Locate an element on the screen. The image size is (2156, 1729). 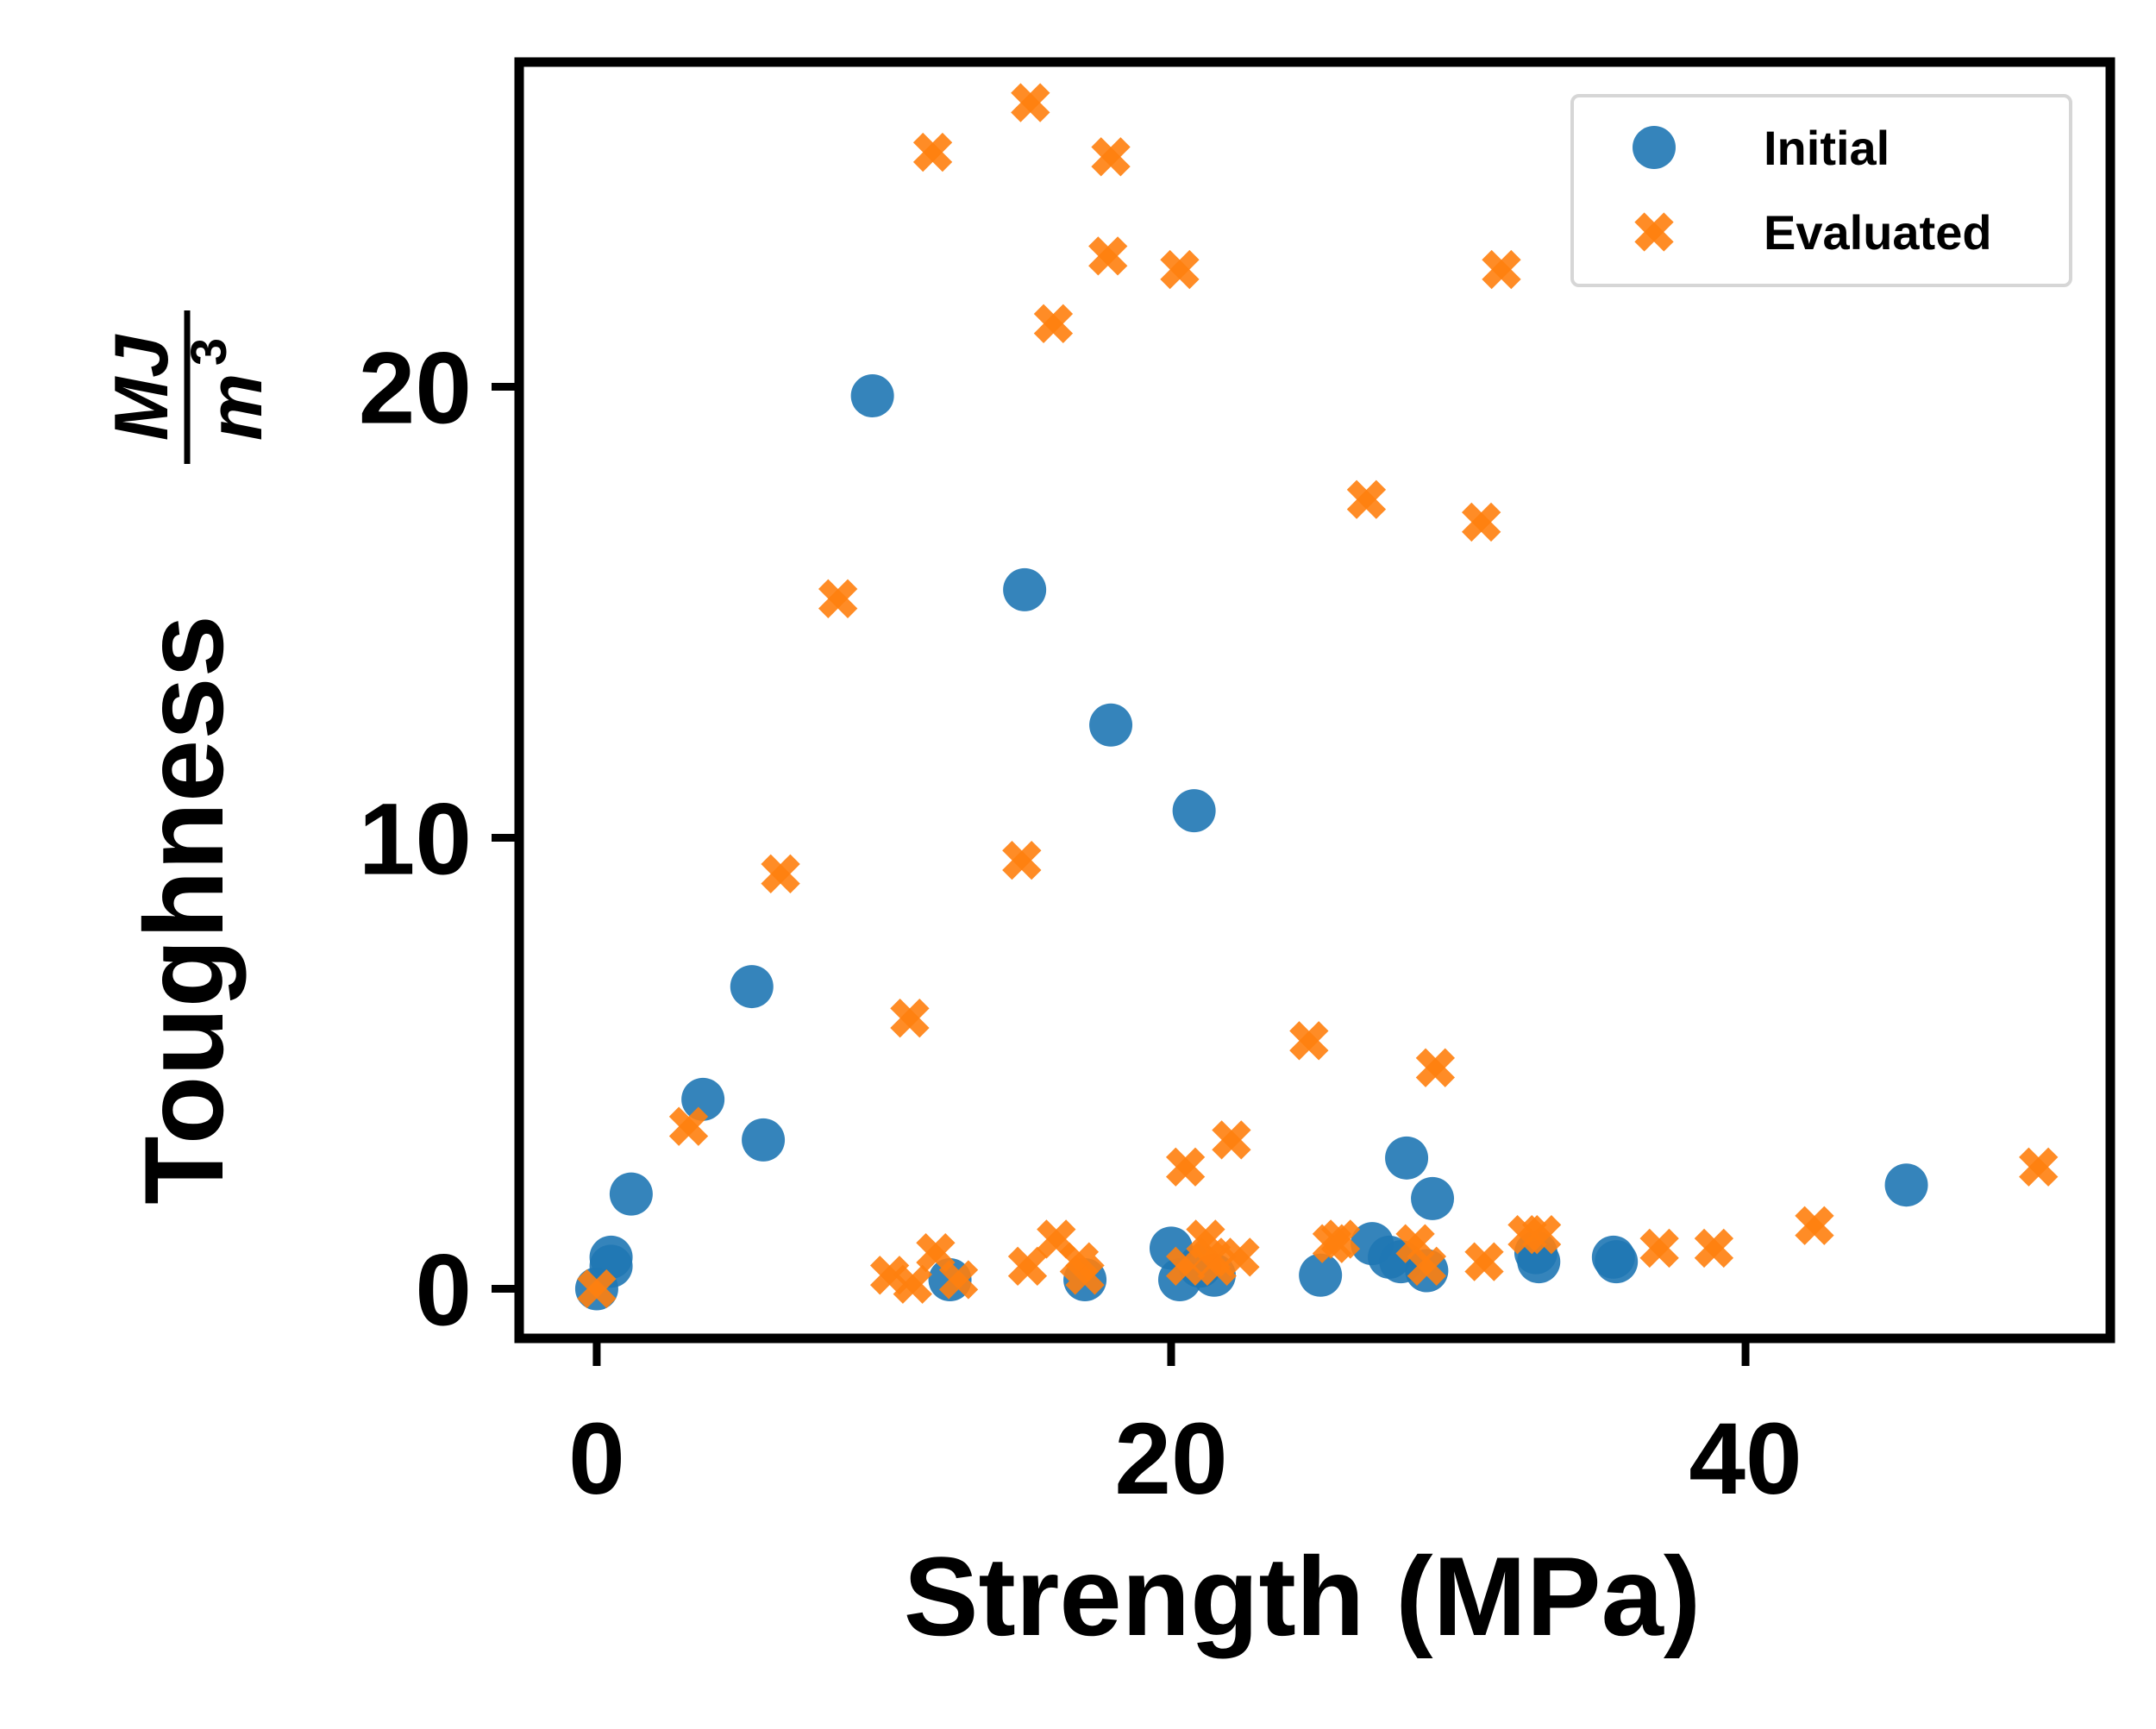
legend: Initial Evaluated is located at coordinates (1821, 191).